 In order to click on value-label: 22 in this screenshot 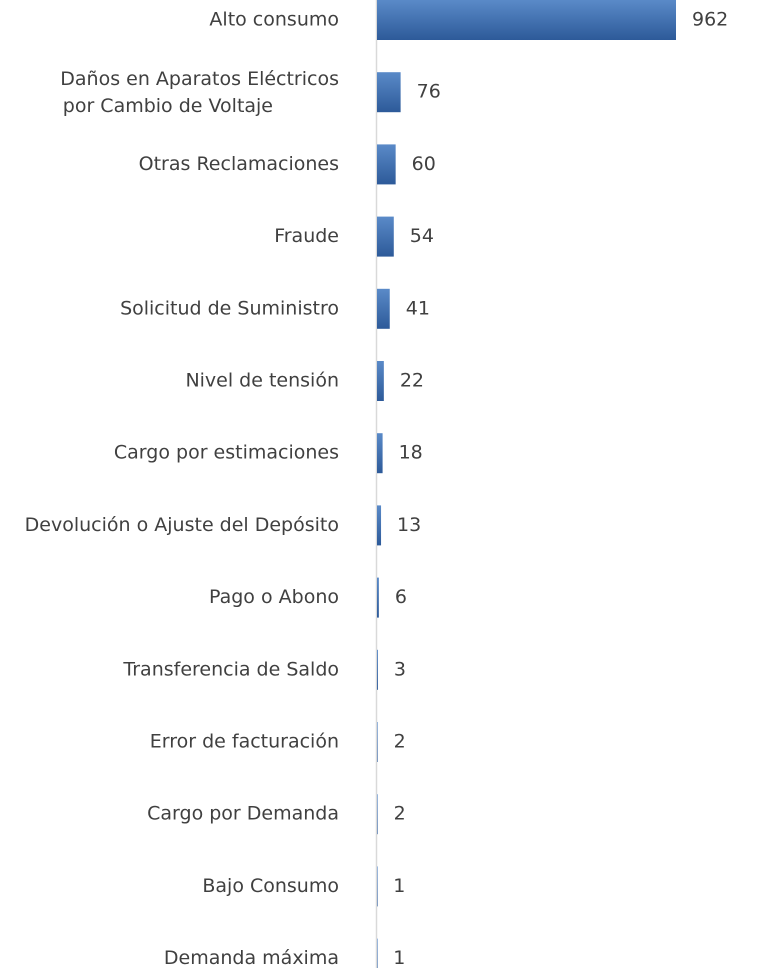, I will do `click(412, 381)`.